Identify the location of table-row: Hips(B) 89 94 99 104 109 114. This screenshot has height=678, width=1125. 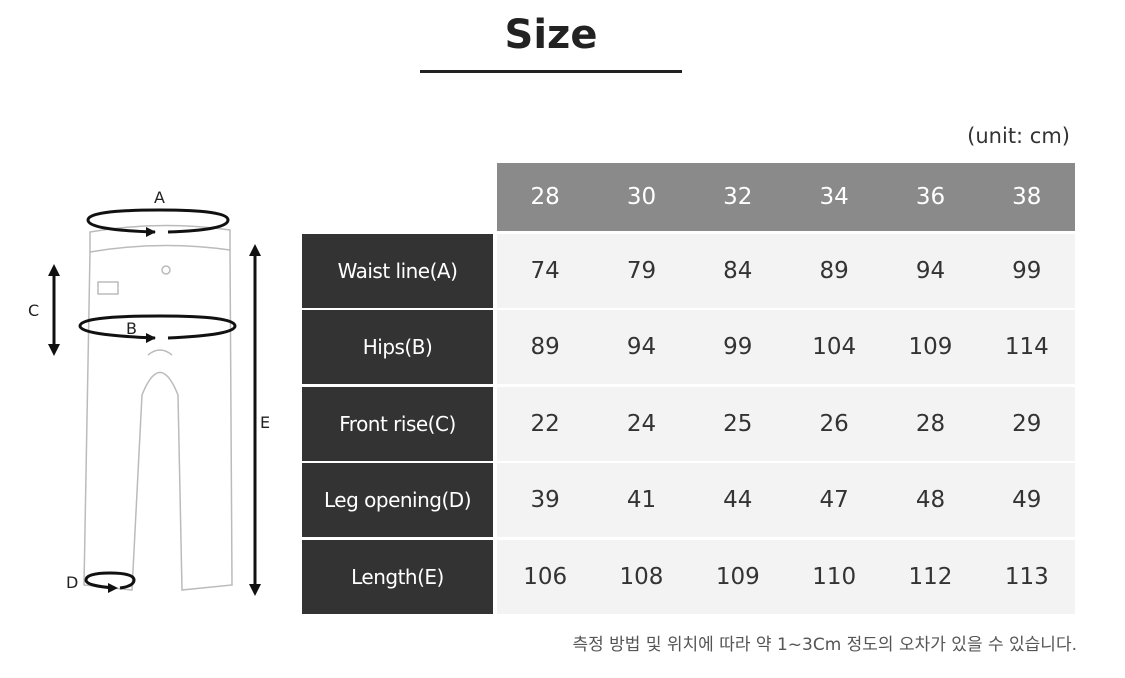
(688, 347).